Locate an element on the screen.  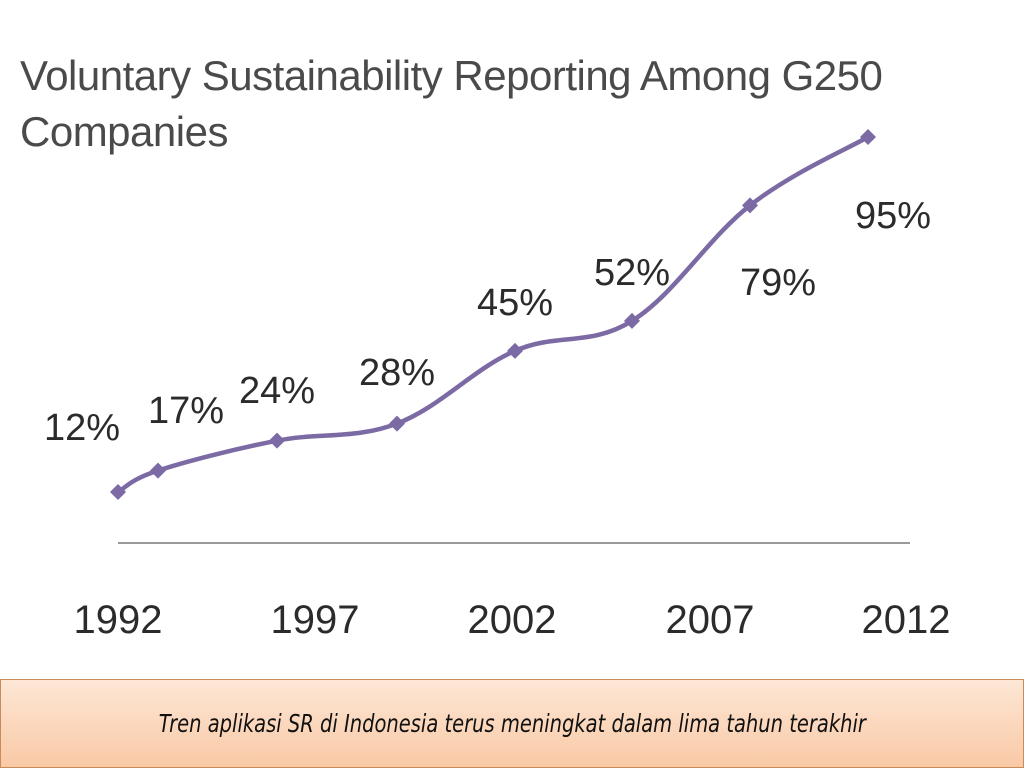
x-tick-label-layer: 1992 1997 2002 2007 2012 is located at coordinates (512, 620).